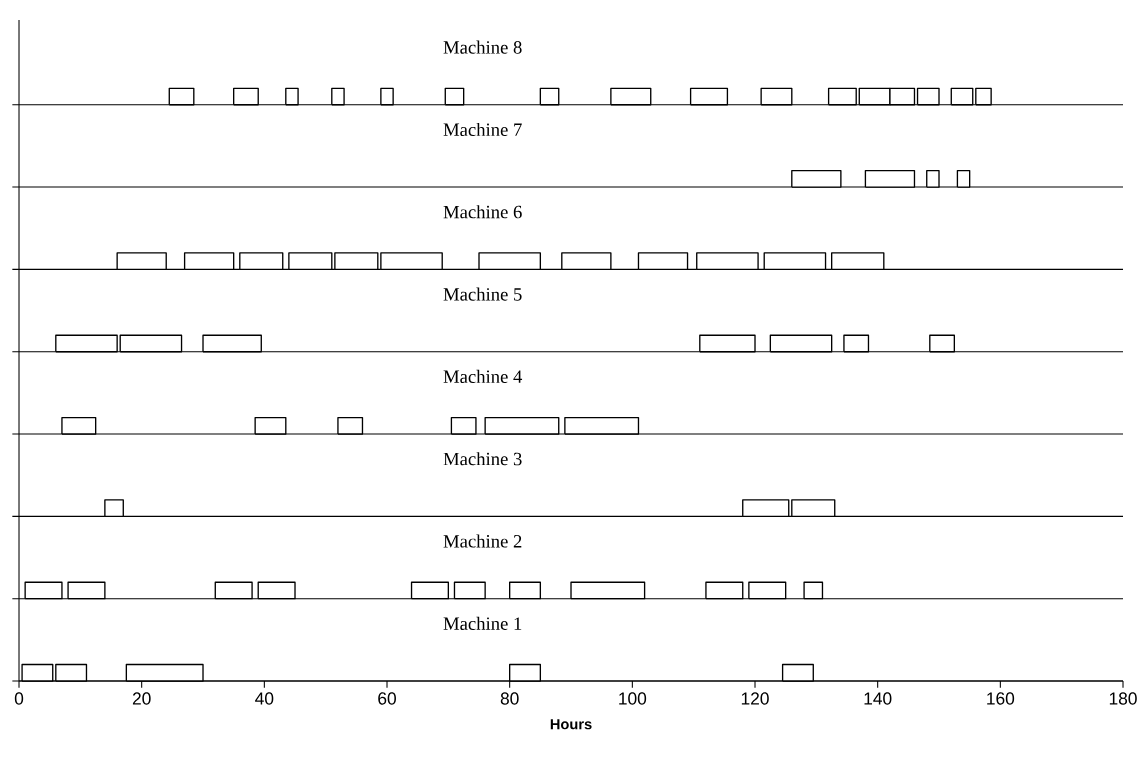 The width and height of the screenshot is (1144, 773). Describe the element at coordinates (482, 47) in the screenshot. I see `y-tick-label: Machine 8` at that location.